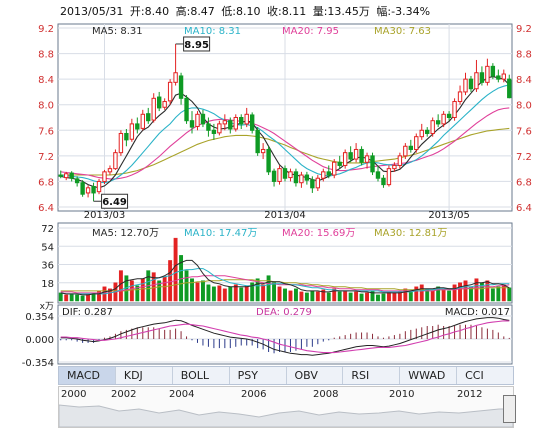 Image resolution: width=533 pixels, height=431 pixels. What do you see at coordinates (429, 375) in the screenshot?
I see `tab-wwad: WWAD` at bounding box center [429, 375].